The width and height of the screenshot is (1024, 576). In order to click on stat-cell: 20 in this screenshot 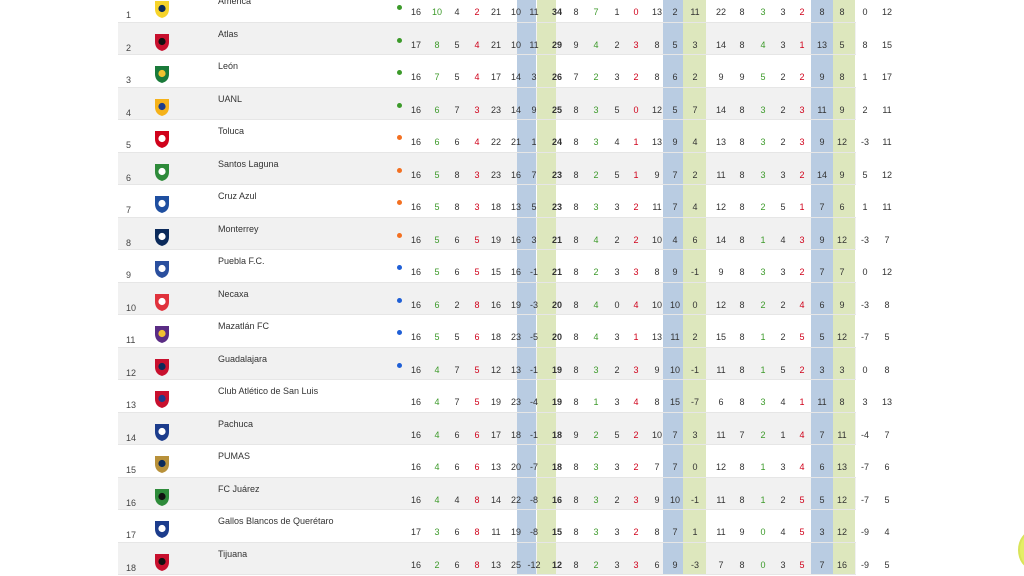, I will do `click(556, 304)`.